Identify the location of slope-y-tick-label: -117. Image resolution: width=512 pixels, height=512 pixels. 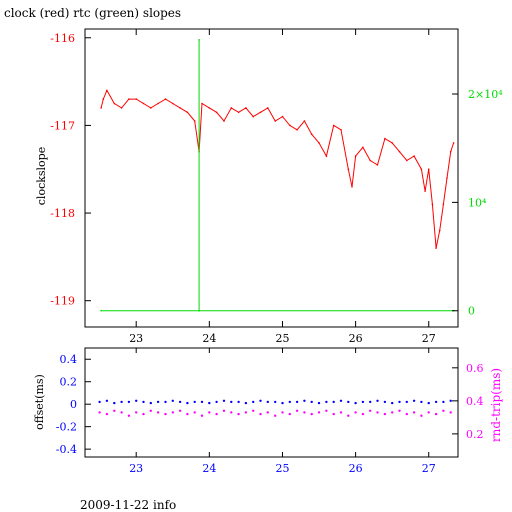
(62, 125).